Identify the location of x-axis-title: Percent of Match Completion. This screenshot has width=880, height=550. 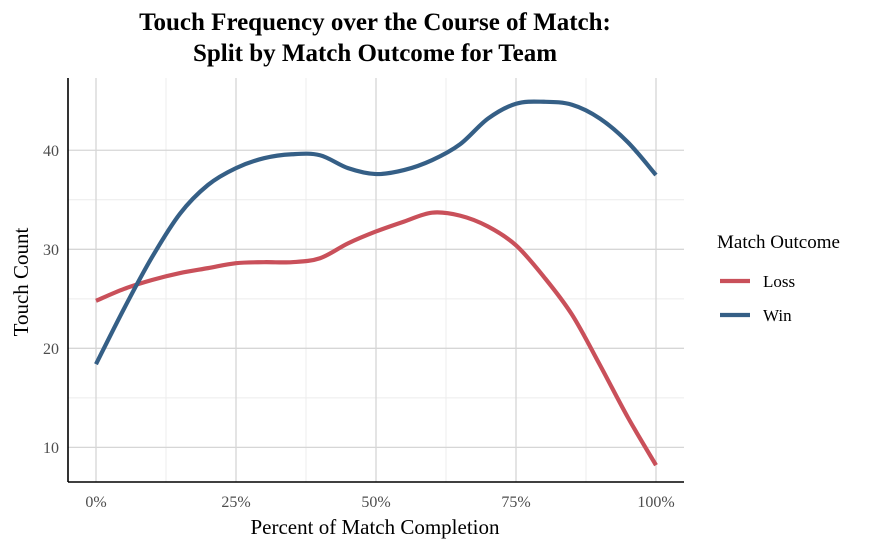
(375, 527).